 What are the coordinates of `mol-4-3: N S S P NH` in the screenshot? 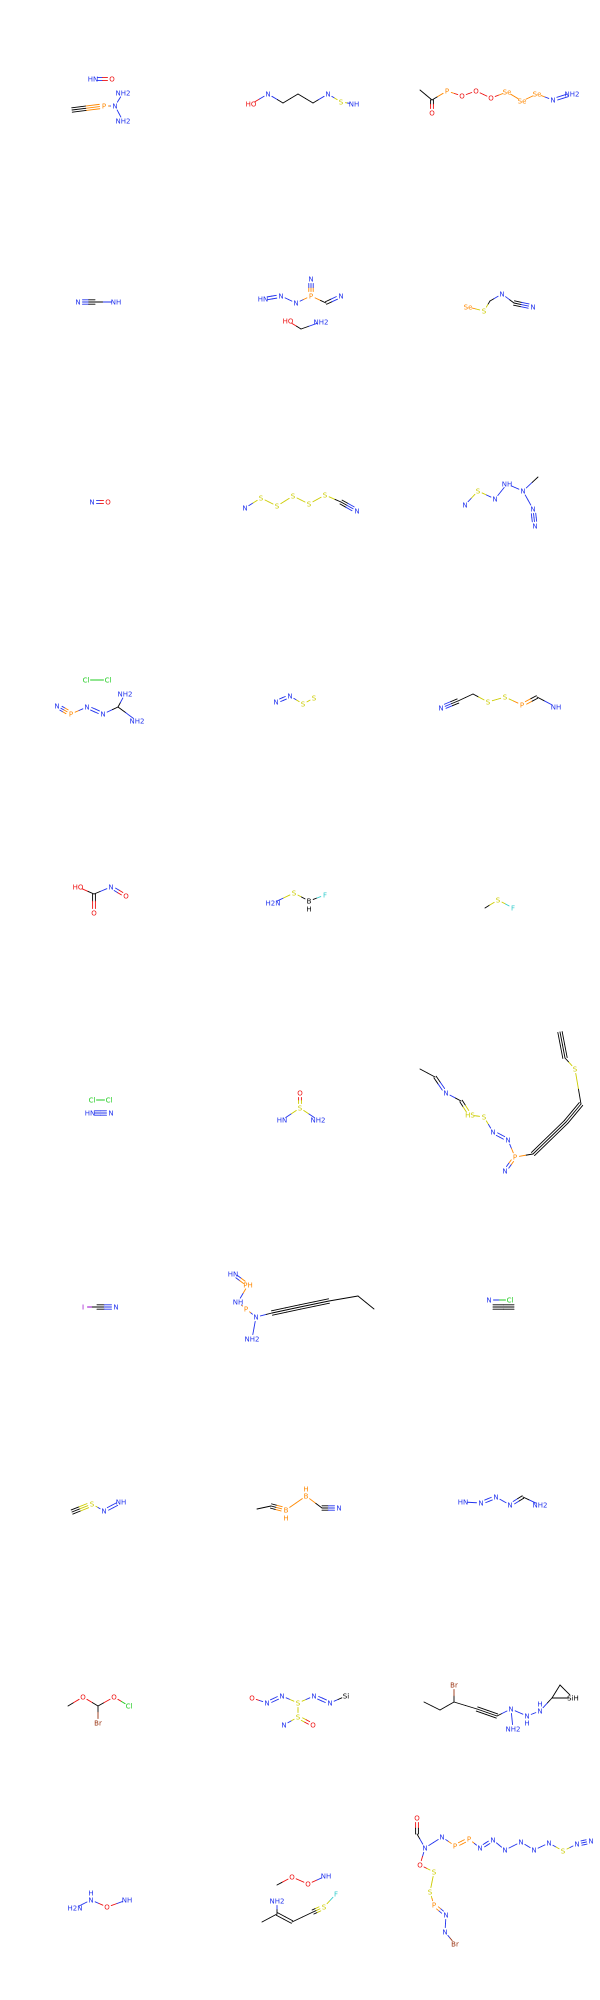 It's located at (499, 703).